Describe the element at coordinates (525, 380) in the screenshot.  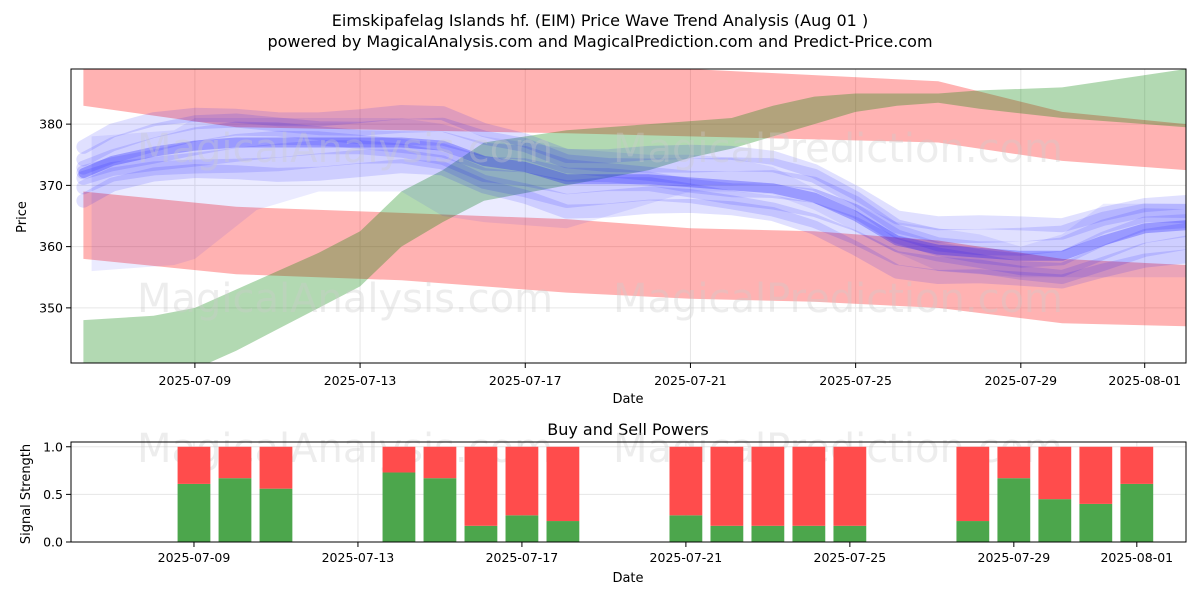
I see `price-x-tick-label: 2025-07-17` at that location.